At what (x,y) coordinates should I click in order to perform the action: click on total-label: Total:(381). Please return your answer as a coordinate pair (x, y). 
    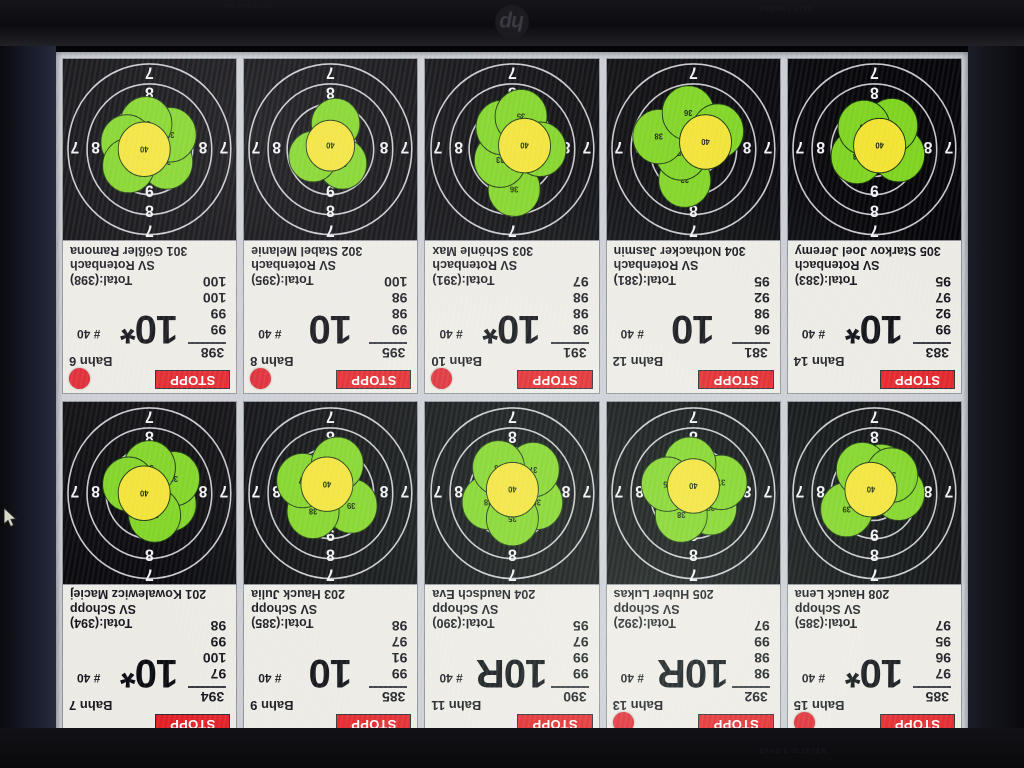
    Looking at the image, I should click on (644, 280).